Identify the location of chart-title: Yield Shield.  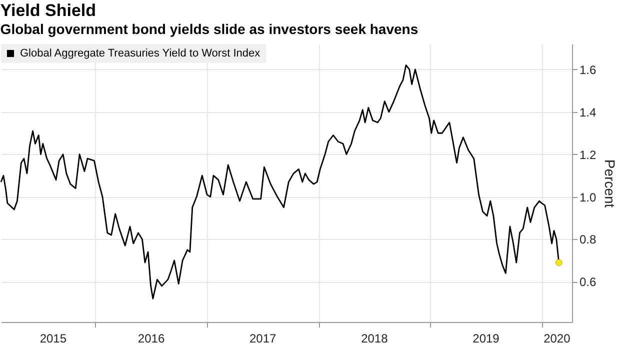
(48, 10).